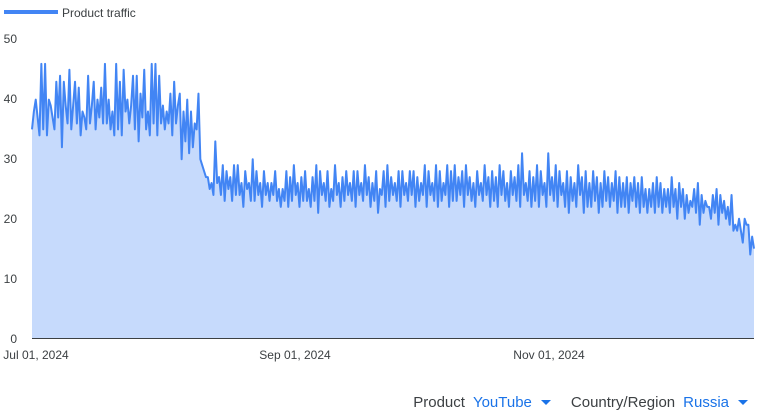 The width and height of the screenshot is (758, 418). I want to click on y-tick-label: 40, so click(11, 99).